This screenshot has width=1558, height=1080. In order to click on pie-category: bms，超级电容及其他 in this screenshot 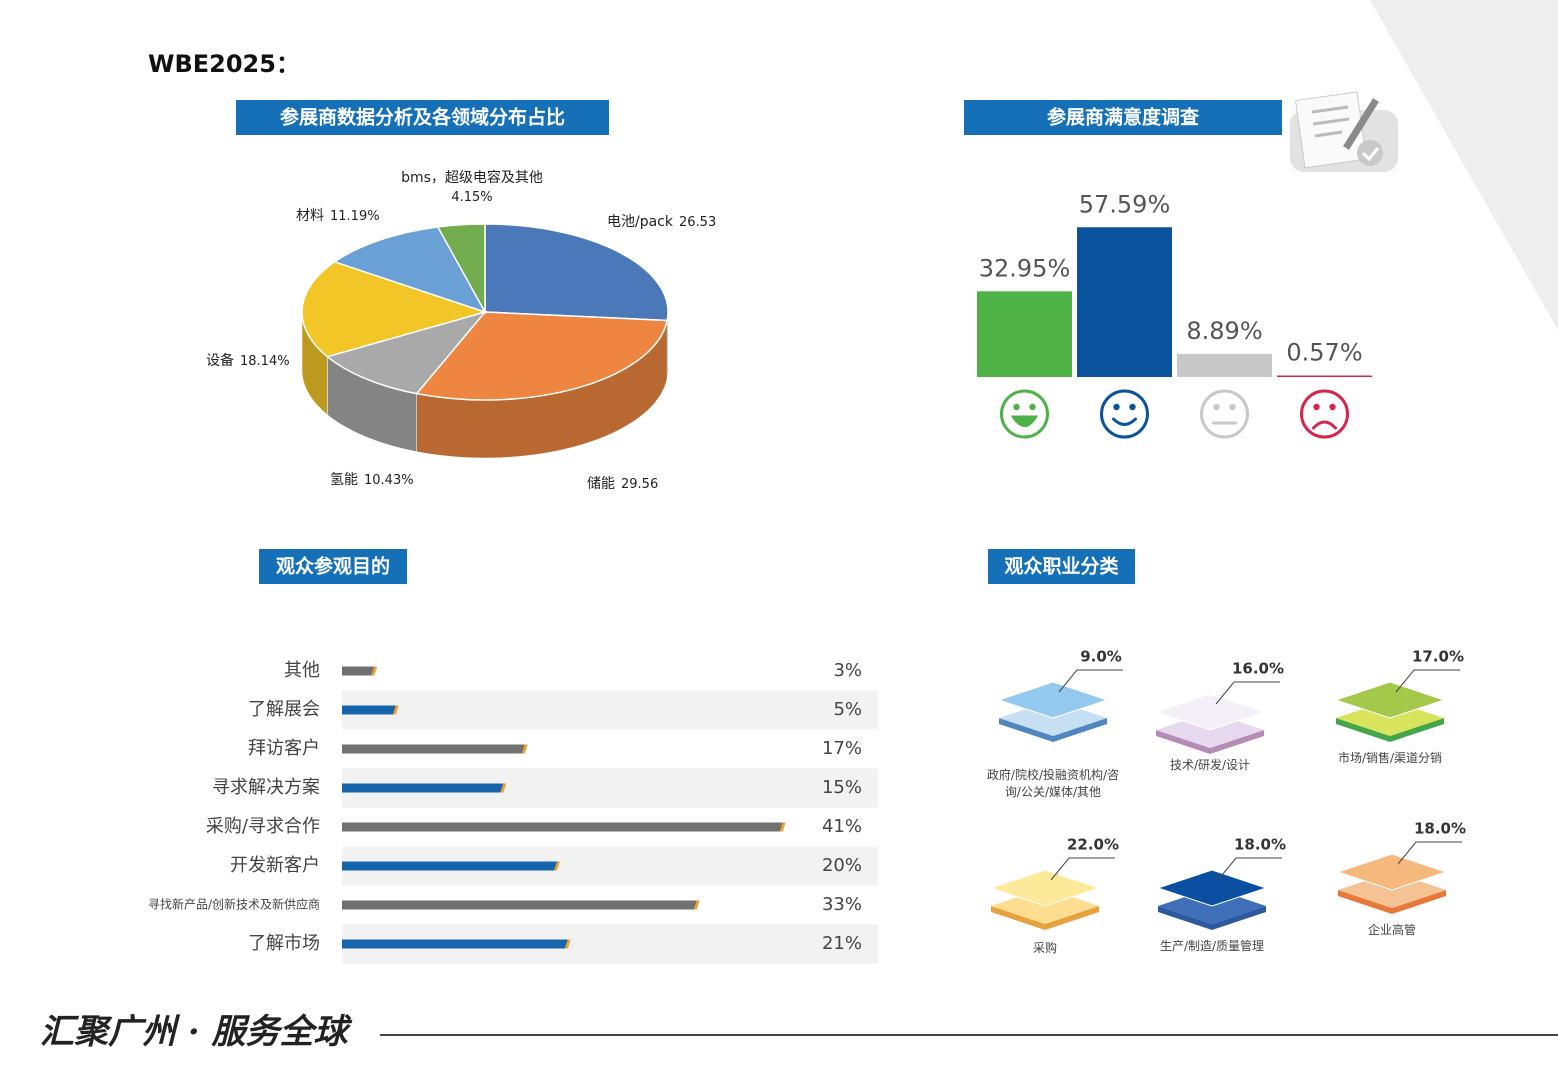, I will do `click(472, 177)`.